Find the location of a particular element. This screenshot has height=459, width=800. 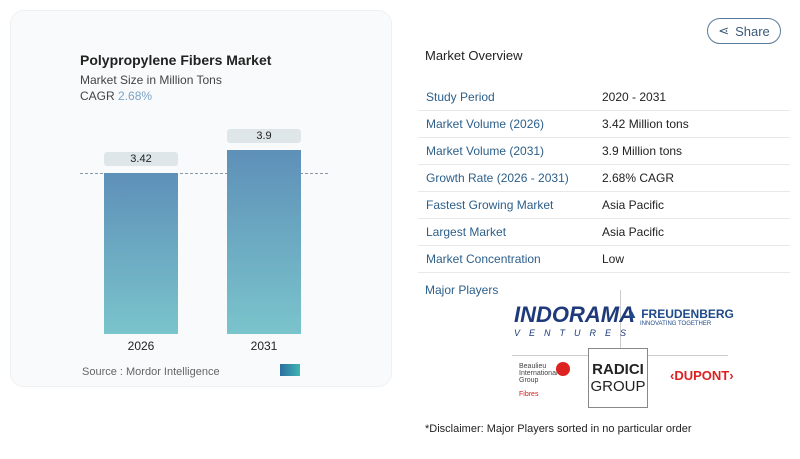

chart-subtitle: Market Size in Million Tons is located at coordinates (151, 80).